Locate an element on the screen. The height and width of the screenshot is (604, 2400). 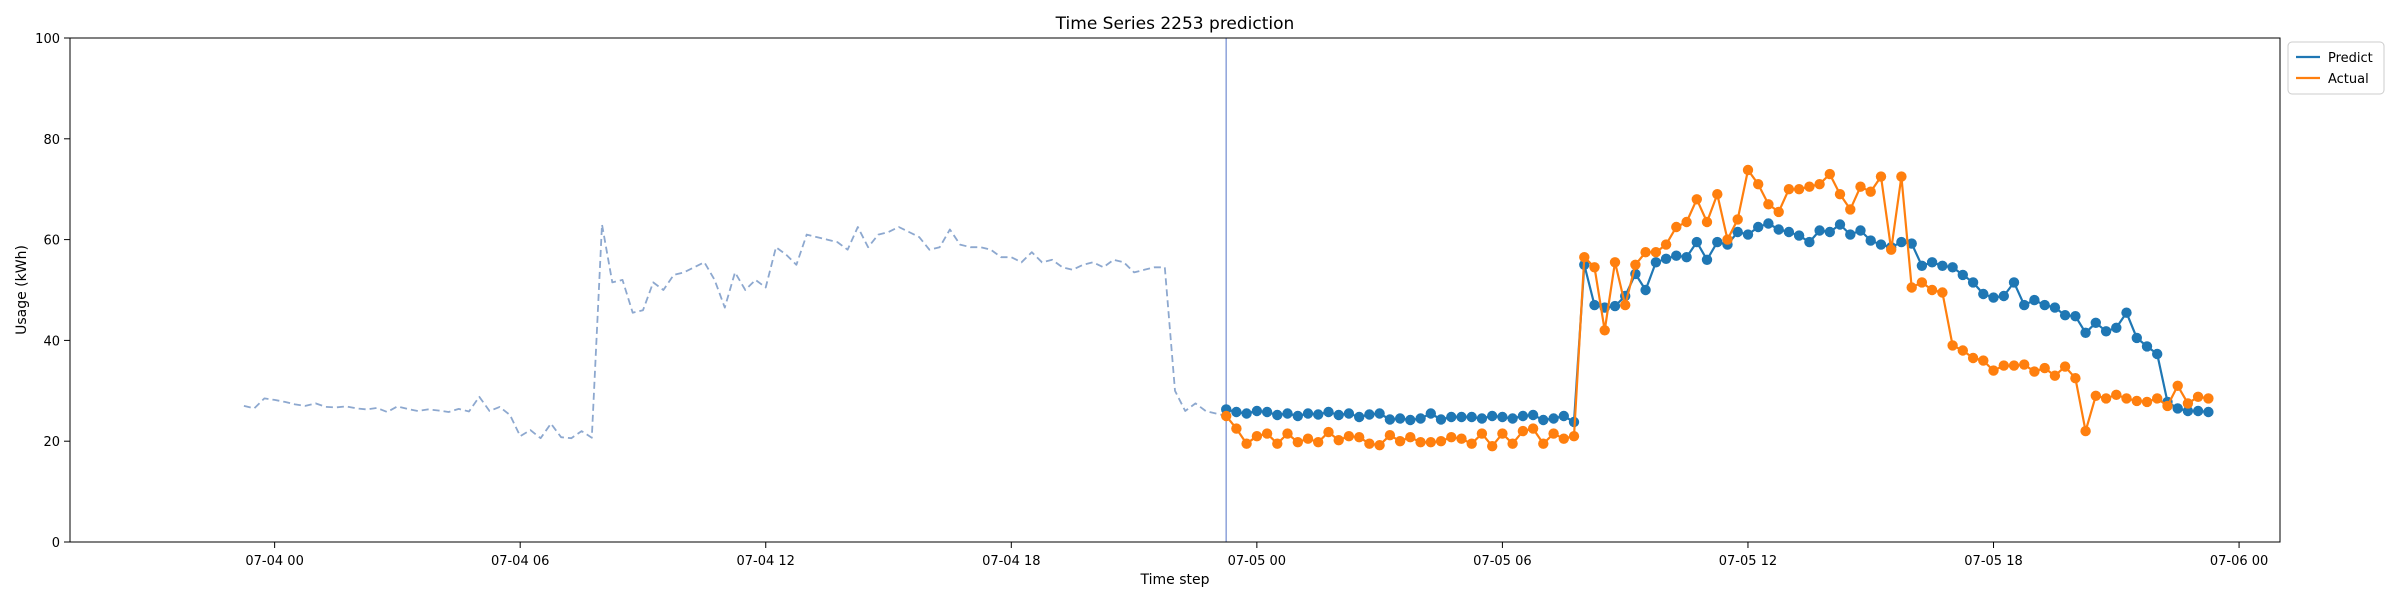
x-tick-label: 07-05 12 is located at coordinates (1748, 561).